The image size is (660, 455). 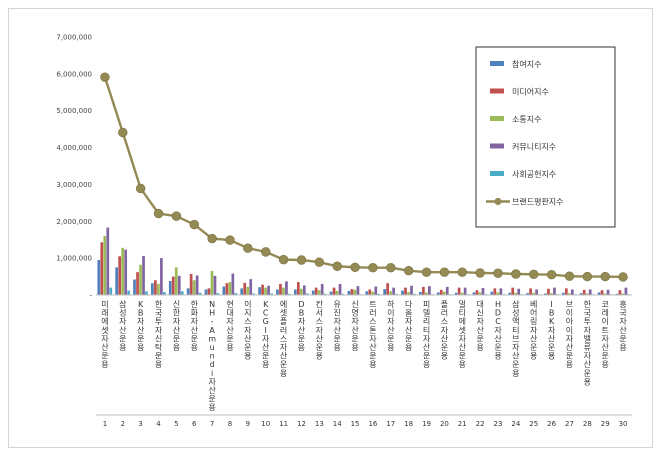 I want to click on rank-label: 17, so click(x=390, y=424).